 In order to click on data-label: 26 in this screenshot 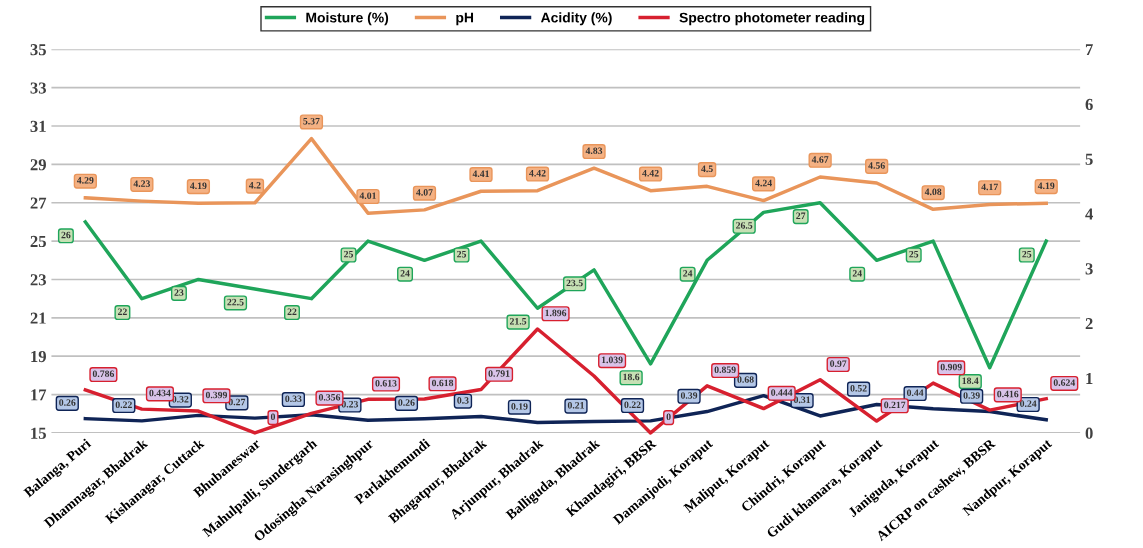, I will do `click(66, 235)`.